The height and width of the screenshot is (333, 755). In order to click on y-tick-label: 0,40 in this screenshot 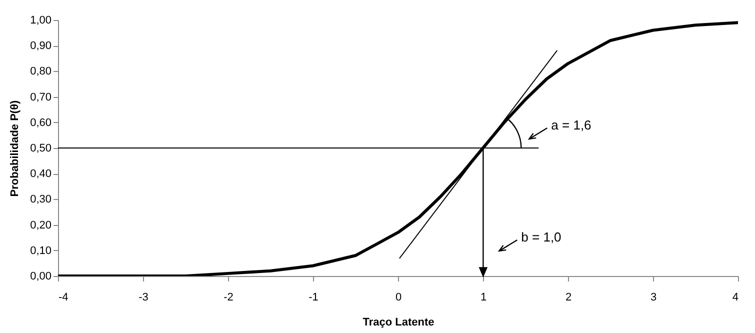, I will do `click(41, 174)`.